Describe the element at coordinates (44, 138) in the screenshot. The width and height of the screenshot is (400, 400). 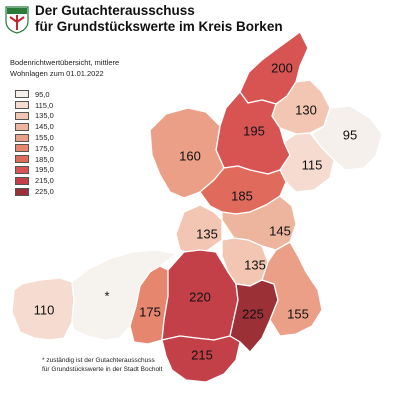
I see `legend-label: 155,0` at that location.